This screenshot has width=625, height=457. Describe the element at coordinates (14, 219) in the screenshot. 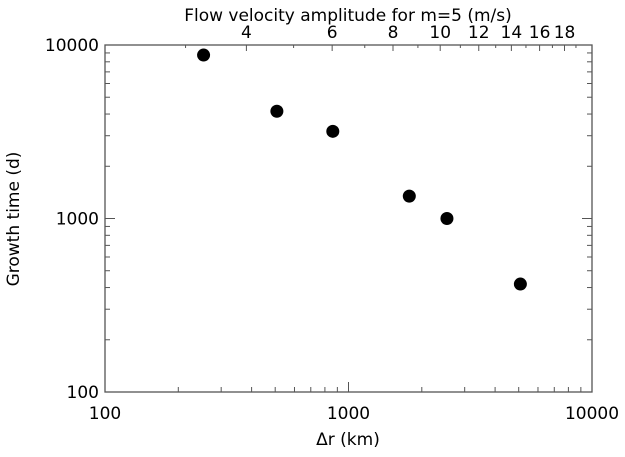

I see `y-axis-title: Growth time (d)` at that location.